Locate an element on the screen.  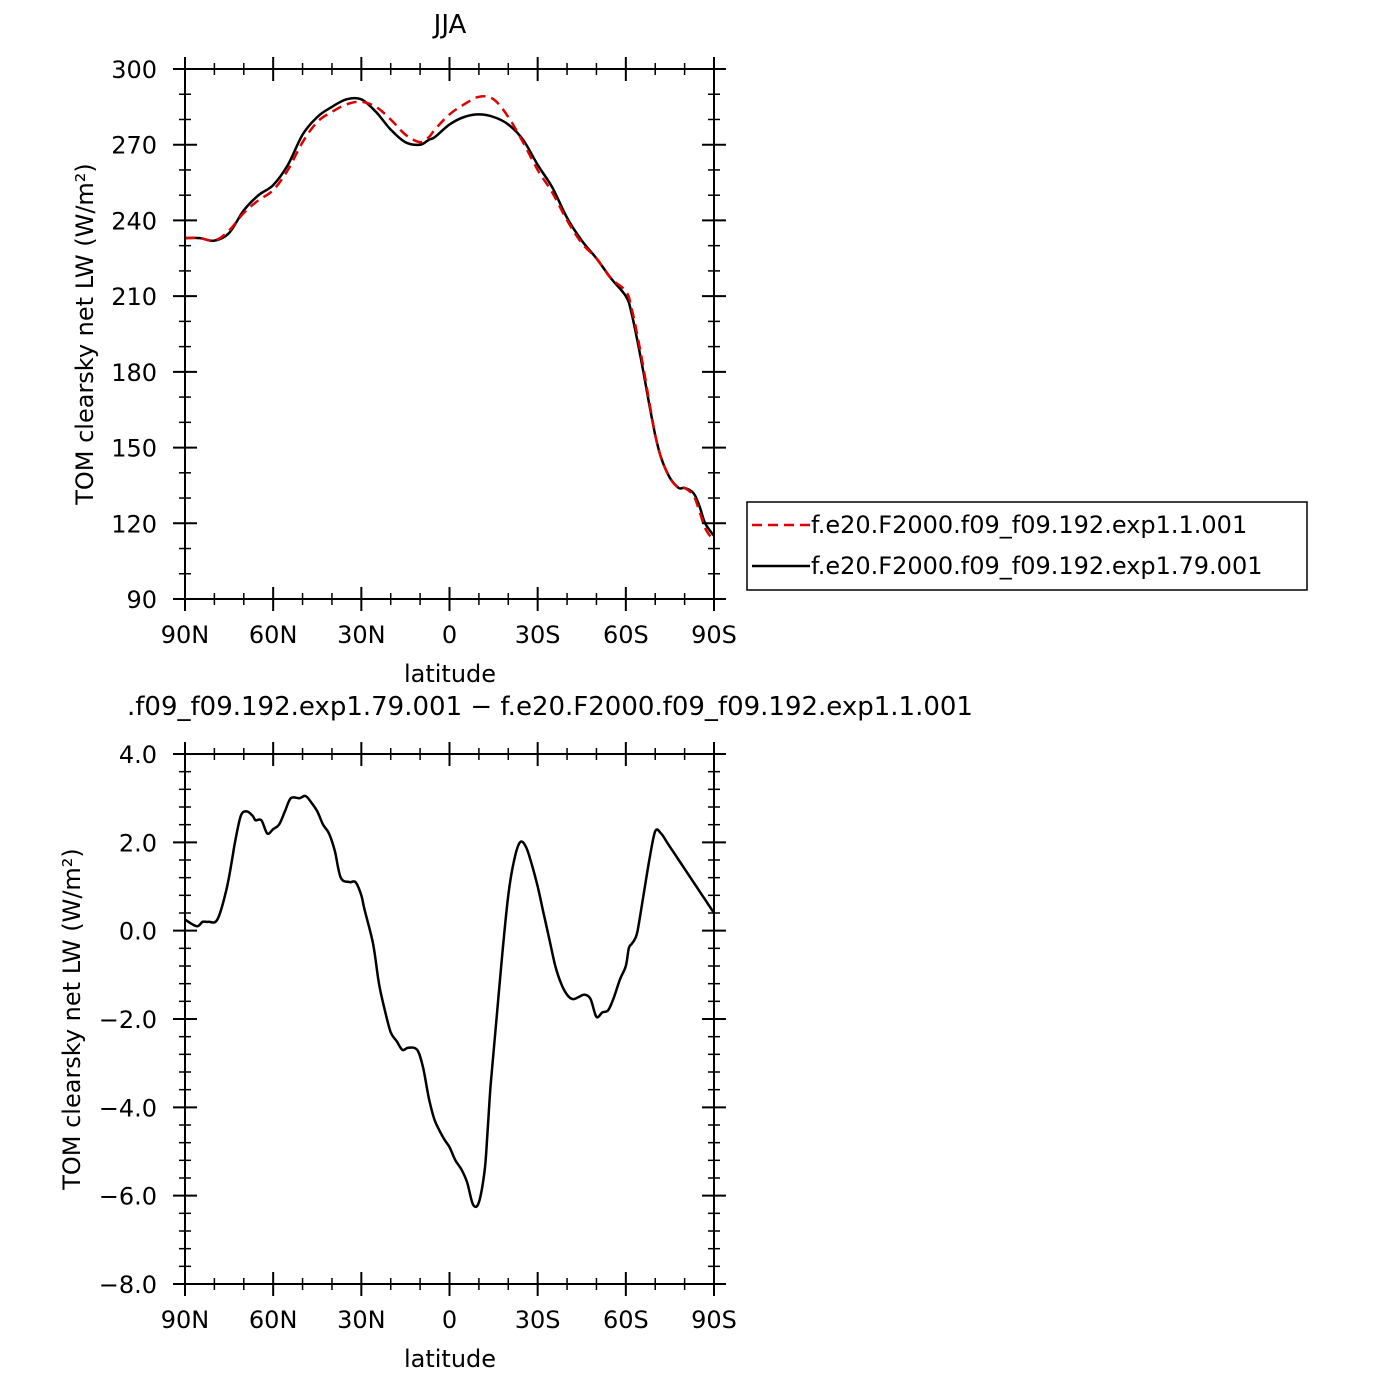
bottom-y-tick-label: 4.0 is located at coordinates (138, 755).